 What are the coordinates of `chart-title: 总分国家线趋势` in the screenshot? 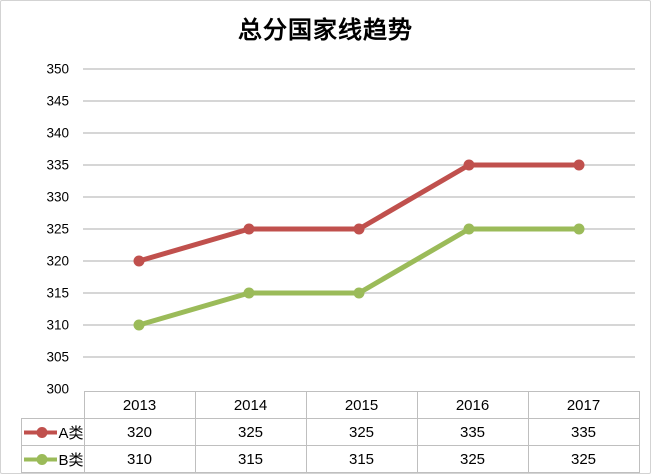 It's located at (325, 31).